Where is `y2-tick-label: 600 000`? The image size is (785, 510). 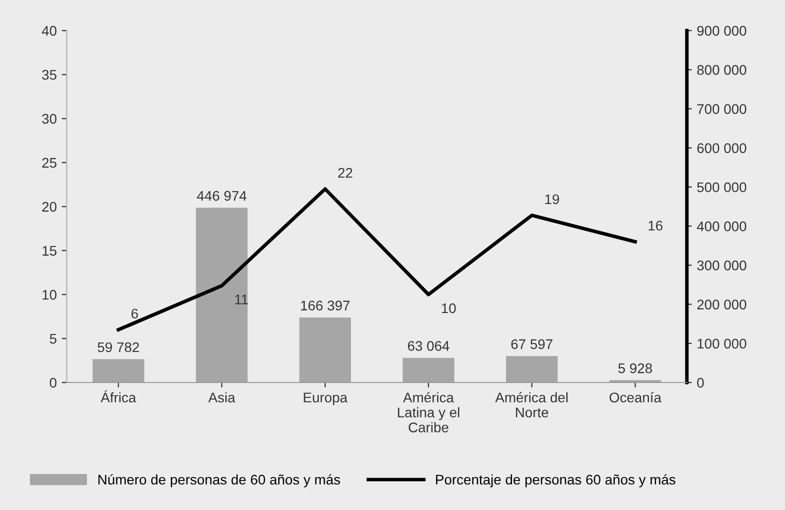 y2-tick-label: 600 000 is located at coordinates (721, 148).